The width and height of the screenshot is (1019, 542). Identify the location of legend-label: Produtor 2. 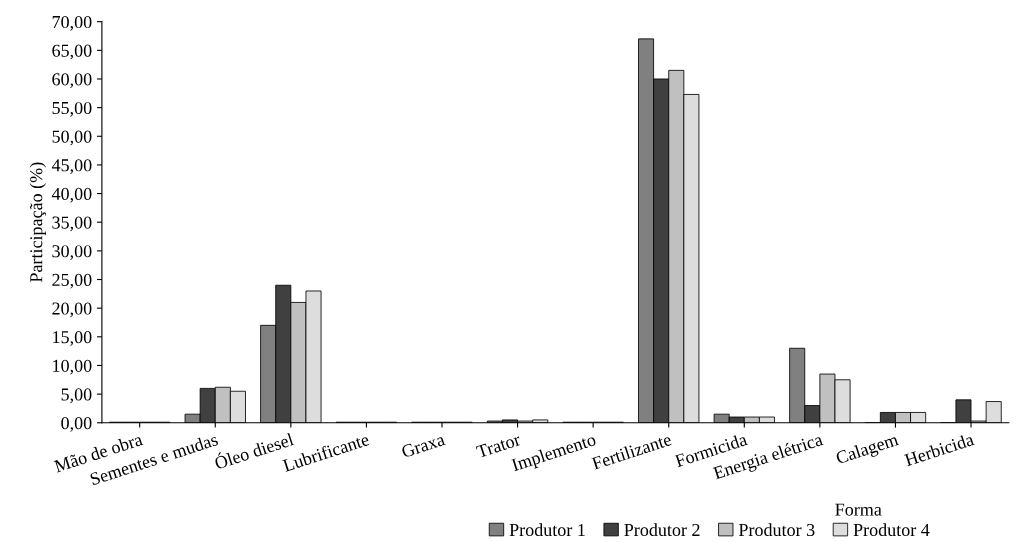
(662, 530).